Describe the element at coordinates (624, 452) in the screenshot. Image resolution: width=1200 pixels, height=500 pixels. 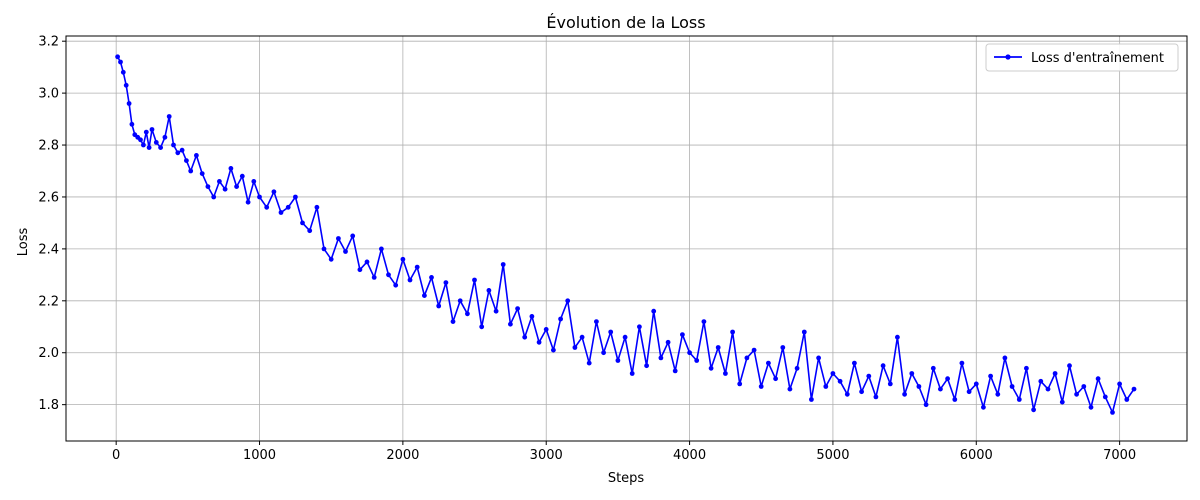
I see `x-axis-ticks: 0 1000 2000 3000 4000 5000 6000 7000` at that location.